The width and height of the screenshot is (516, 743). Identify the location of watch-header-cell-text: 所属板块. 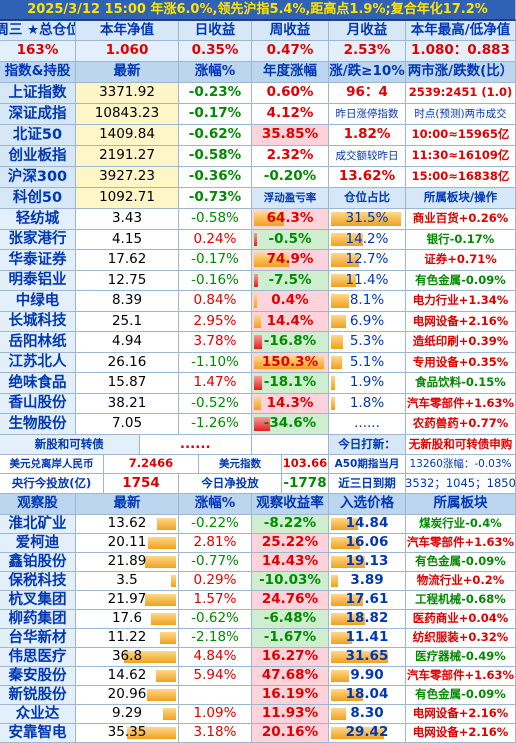
(460, 503).